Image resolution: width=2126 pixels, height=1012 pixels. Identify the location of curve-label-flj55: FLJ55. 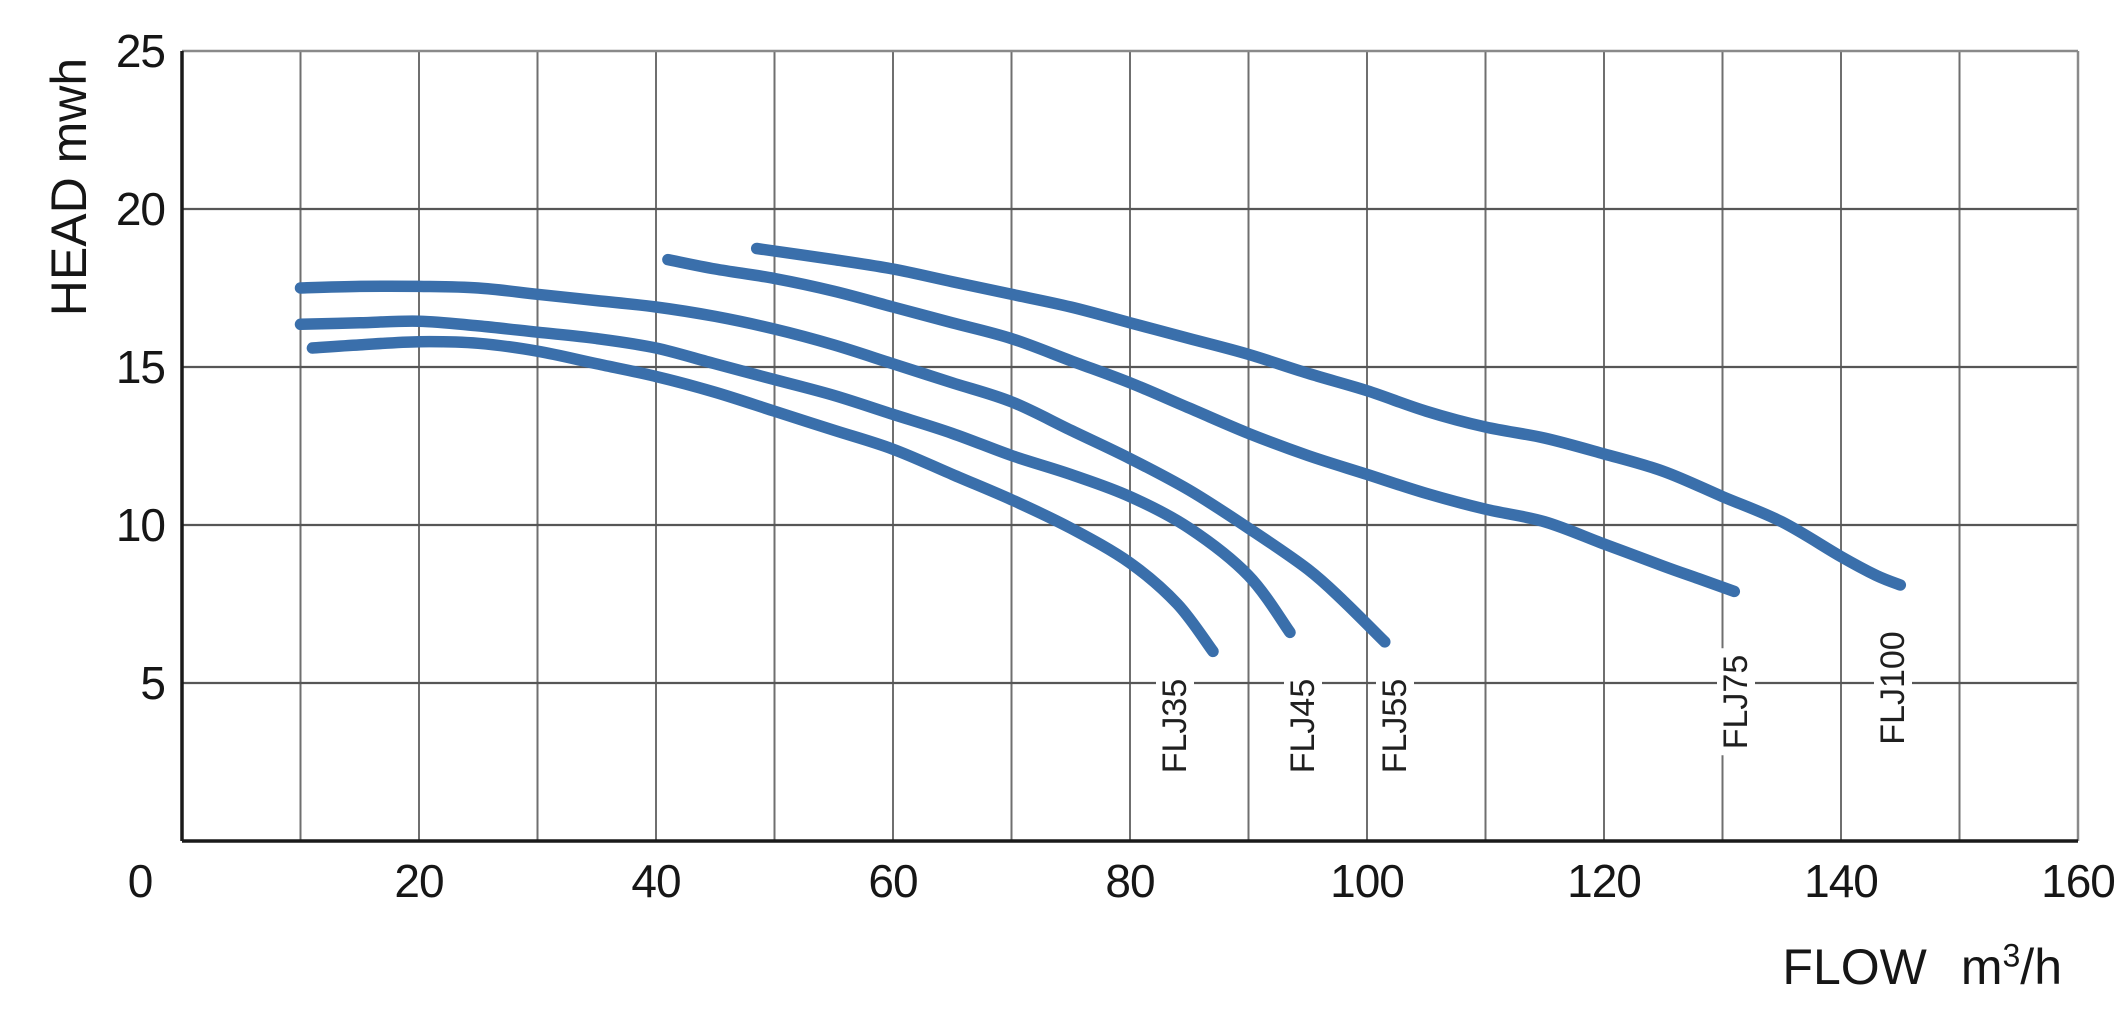
(1395, 725).